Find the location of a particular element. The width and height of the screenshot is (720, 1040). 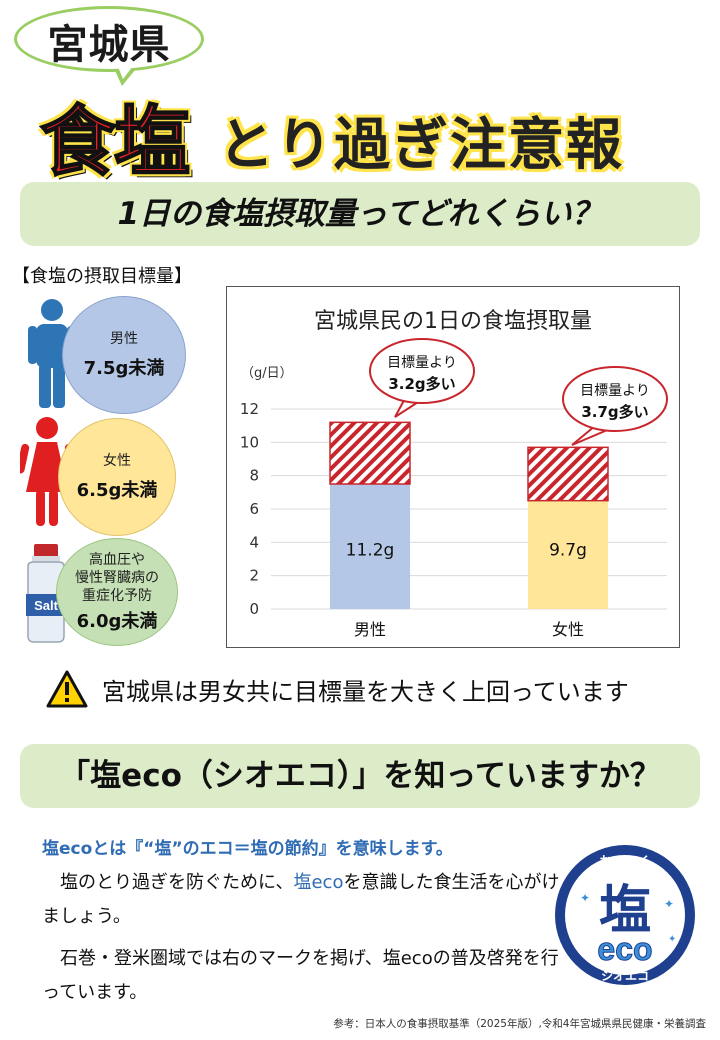

target-disease-line1: 高血圧や is located at coordinates (117, 560).